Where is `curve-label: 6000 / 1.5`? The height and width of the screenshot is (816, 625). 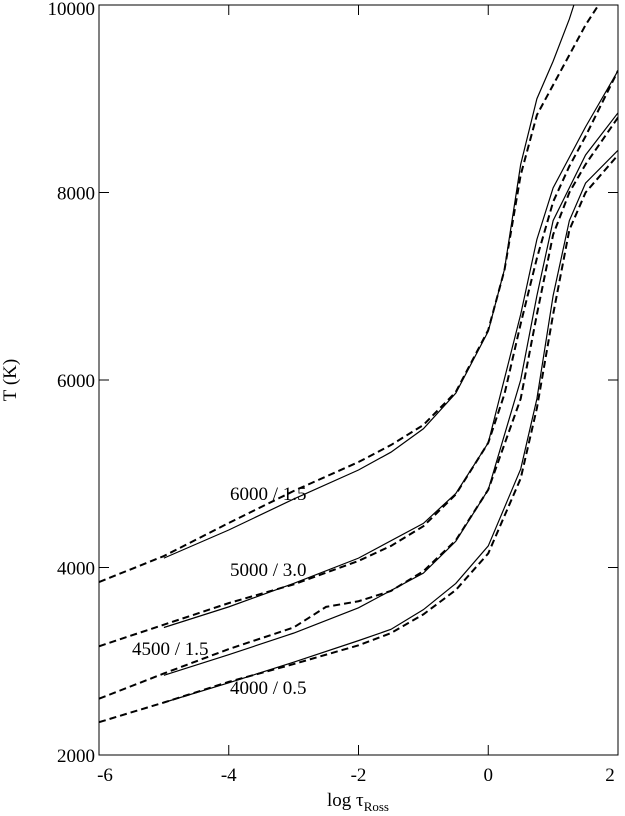
curve-label: 6000 / 1.5 is located at coordinates (268, 494).